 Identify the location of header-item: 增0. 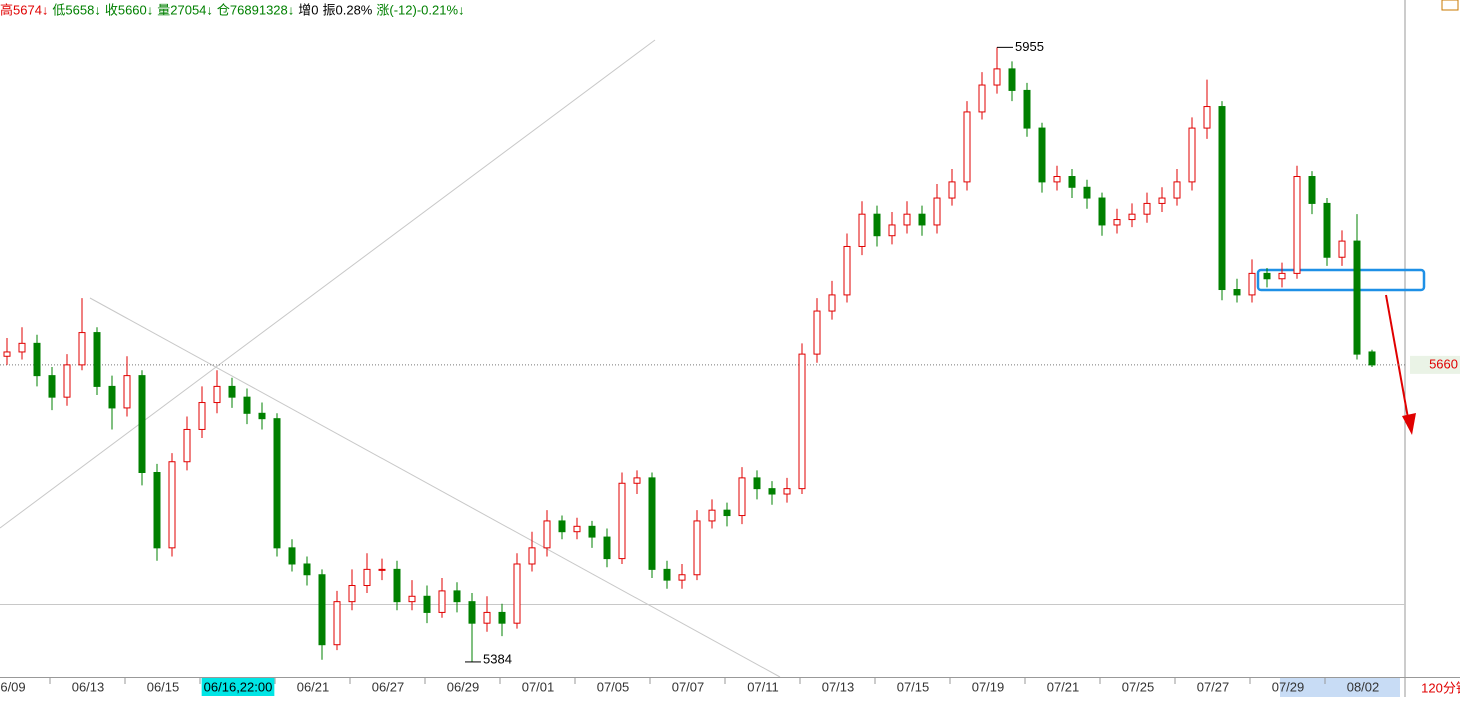
(308, 9).